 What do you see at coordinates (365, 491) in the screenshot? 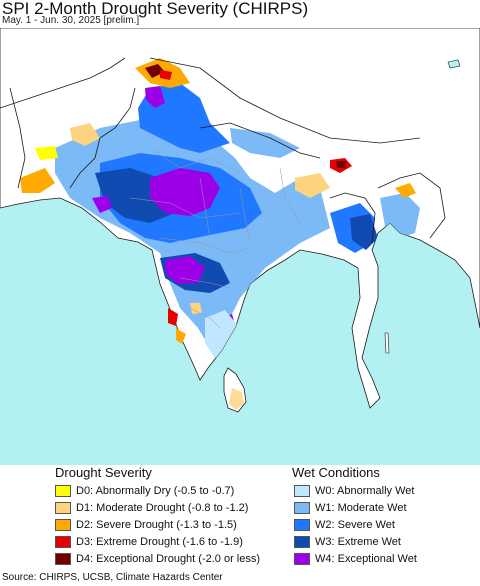
I see `legend-label-w0: W0: Abnormally Wet` at bounding box center [365, 491].